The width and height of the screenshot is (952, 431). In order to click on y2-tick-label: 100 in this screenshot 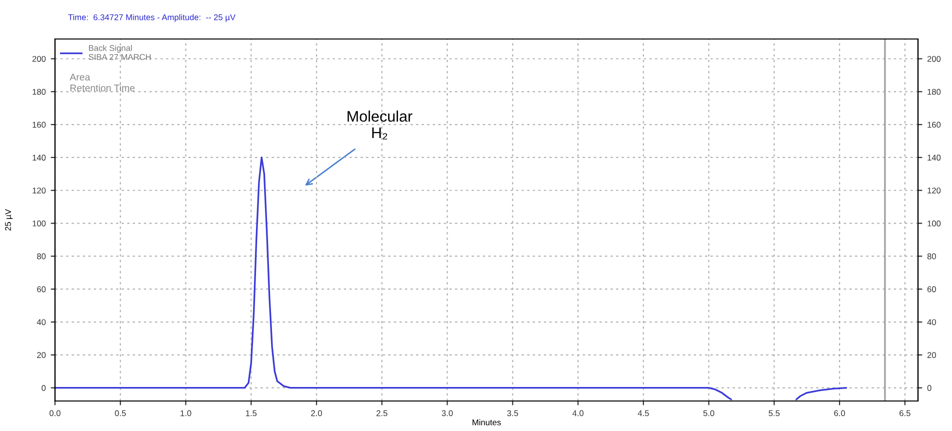, I will do `click(934, 223)`.